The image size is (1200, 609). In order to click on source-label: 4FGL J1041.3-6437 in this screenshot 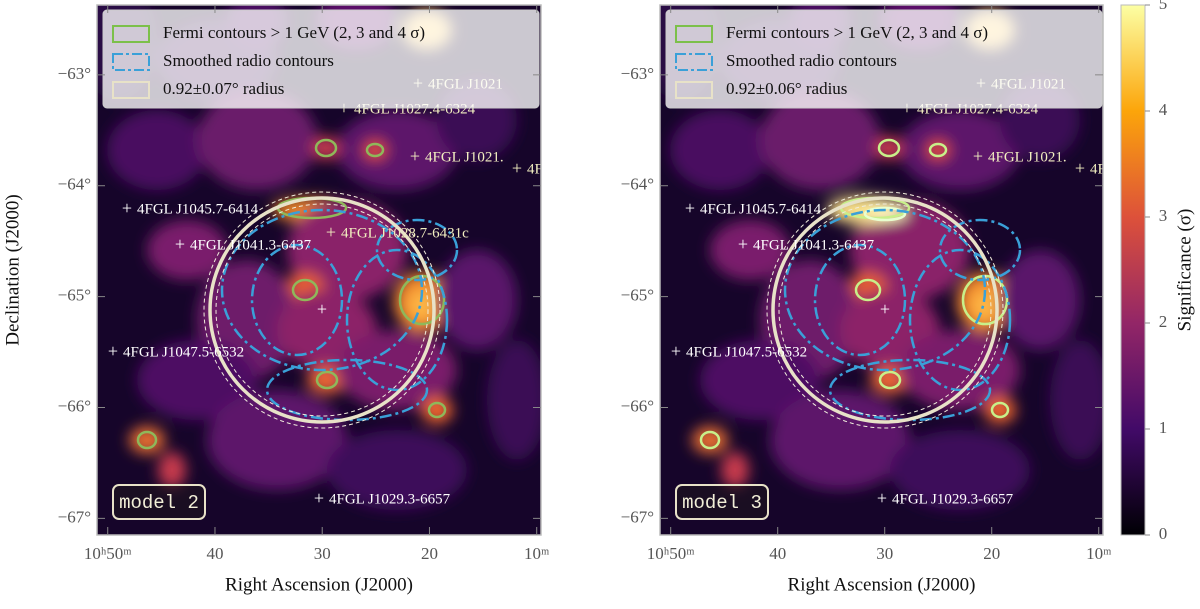, I will do `click(814, 245)`.